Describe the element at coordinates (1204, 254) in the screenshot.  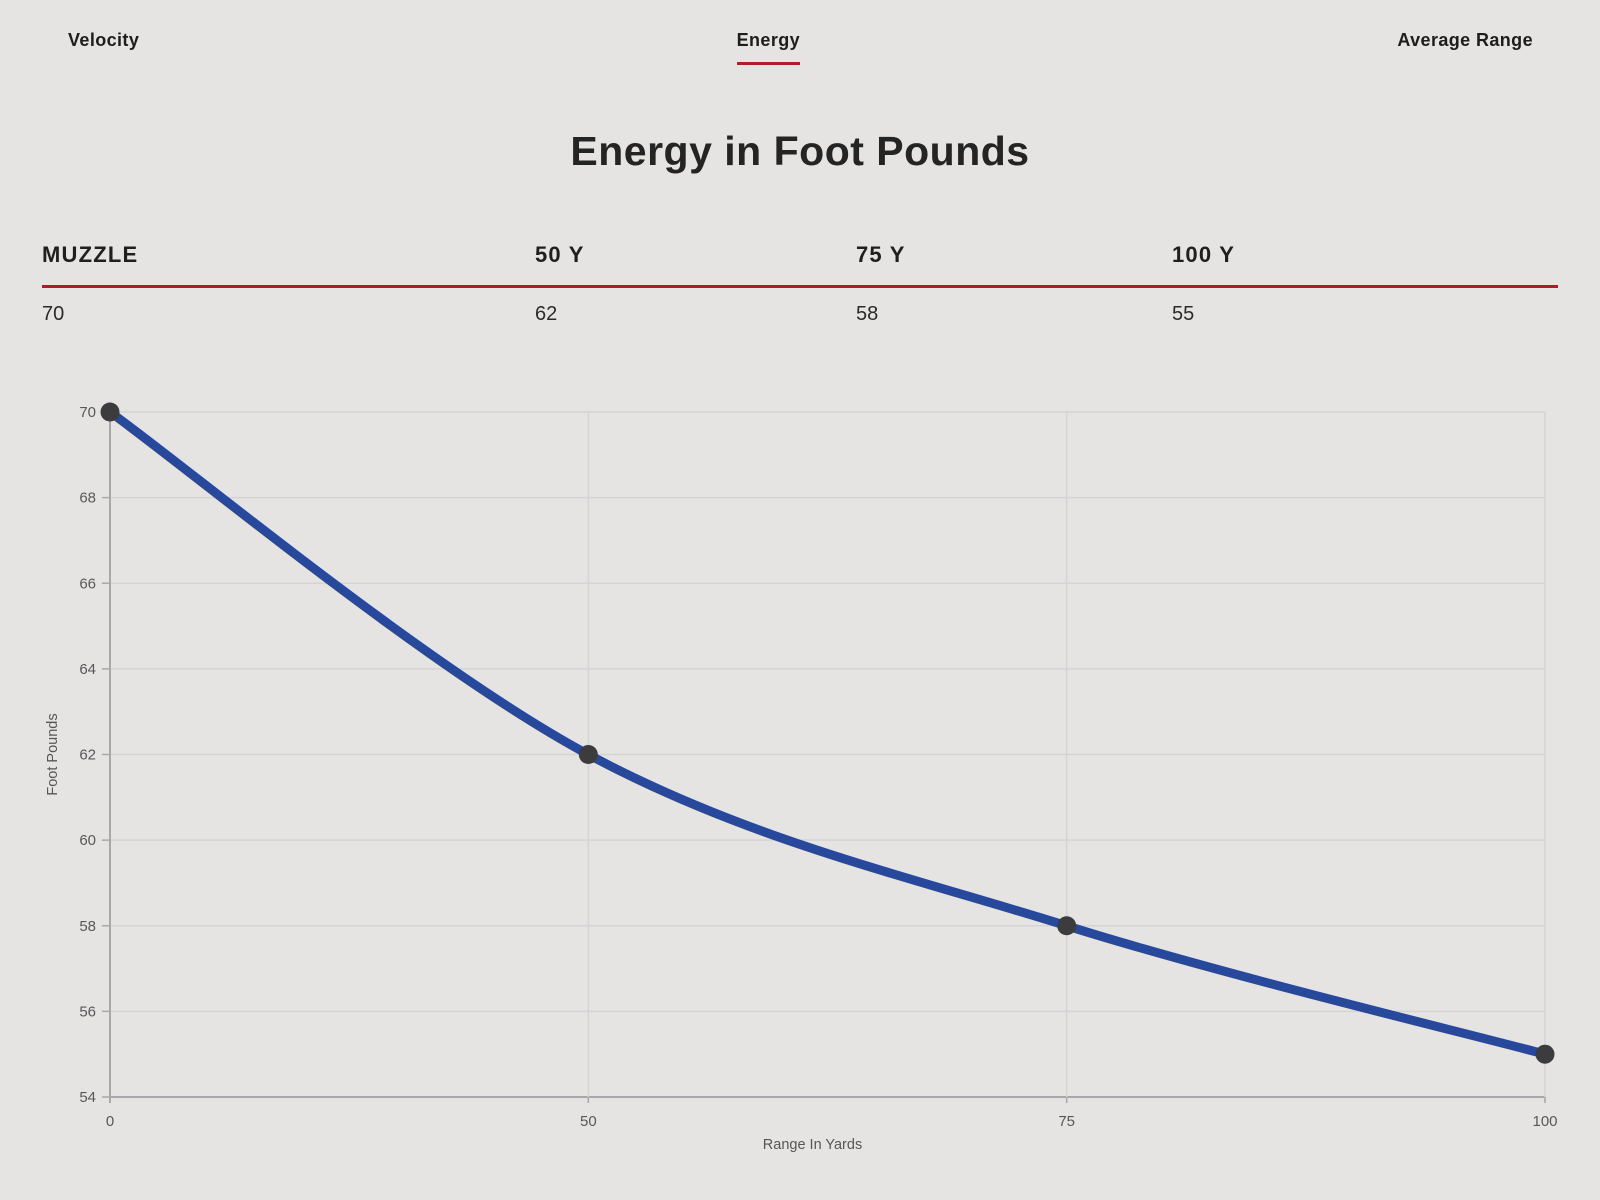
I see `table-header-100y: 100 Y` at that location.